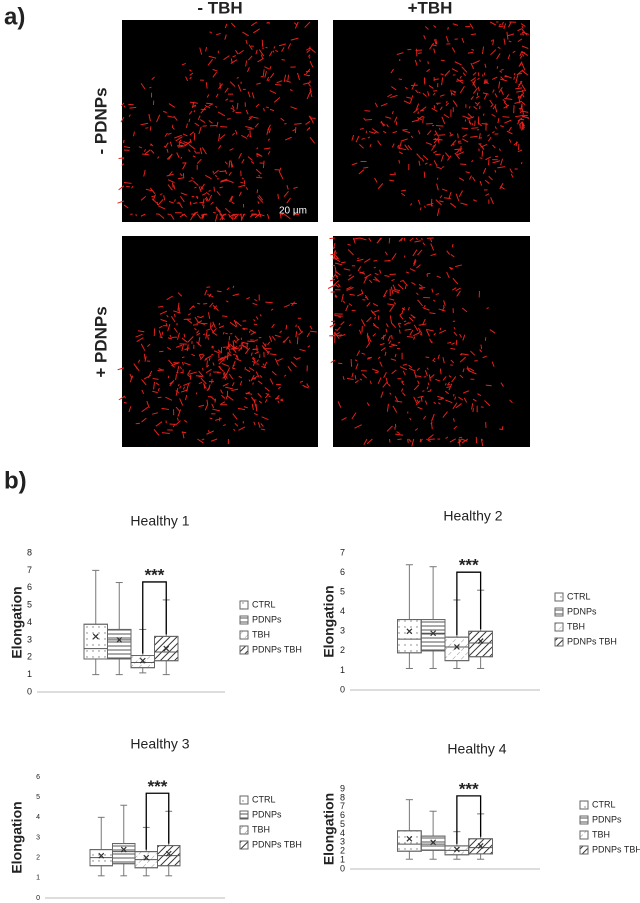  Describe the element at coordinates (342, 815) in the screenshot. I see `y-tick-label: 6` at that location.